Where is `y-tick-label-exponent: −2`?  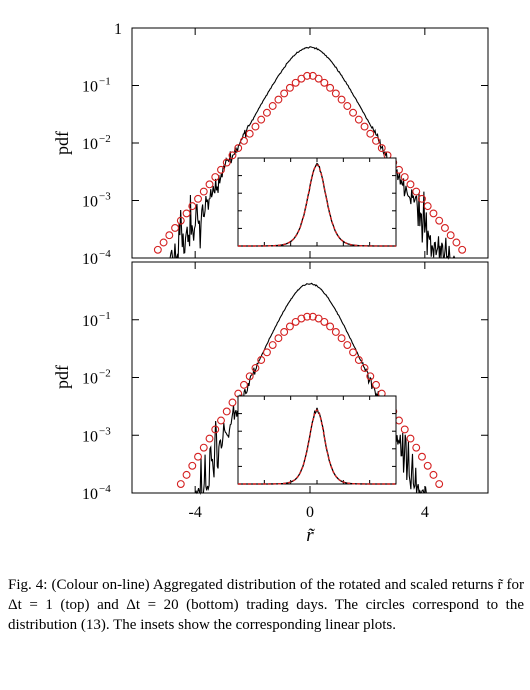
y-tick-label-exponent: −2 is located at coordinates (105, 139).